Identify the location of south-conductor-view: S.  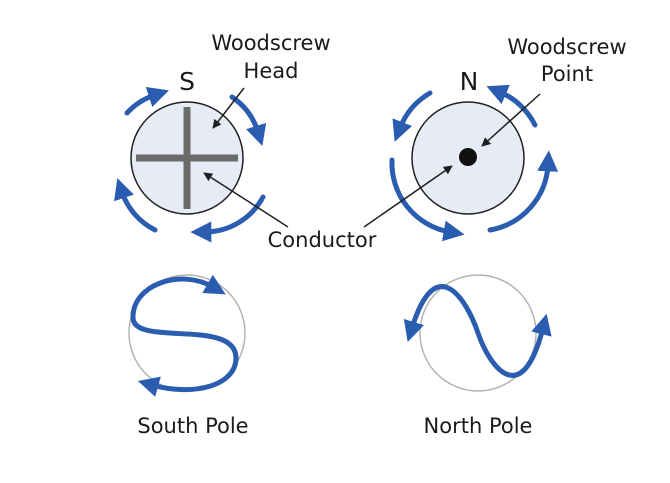
(190, 155).